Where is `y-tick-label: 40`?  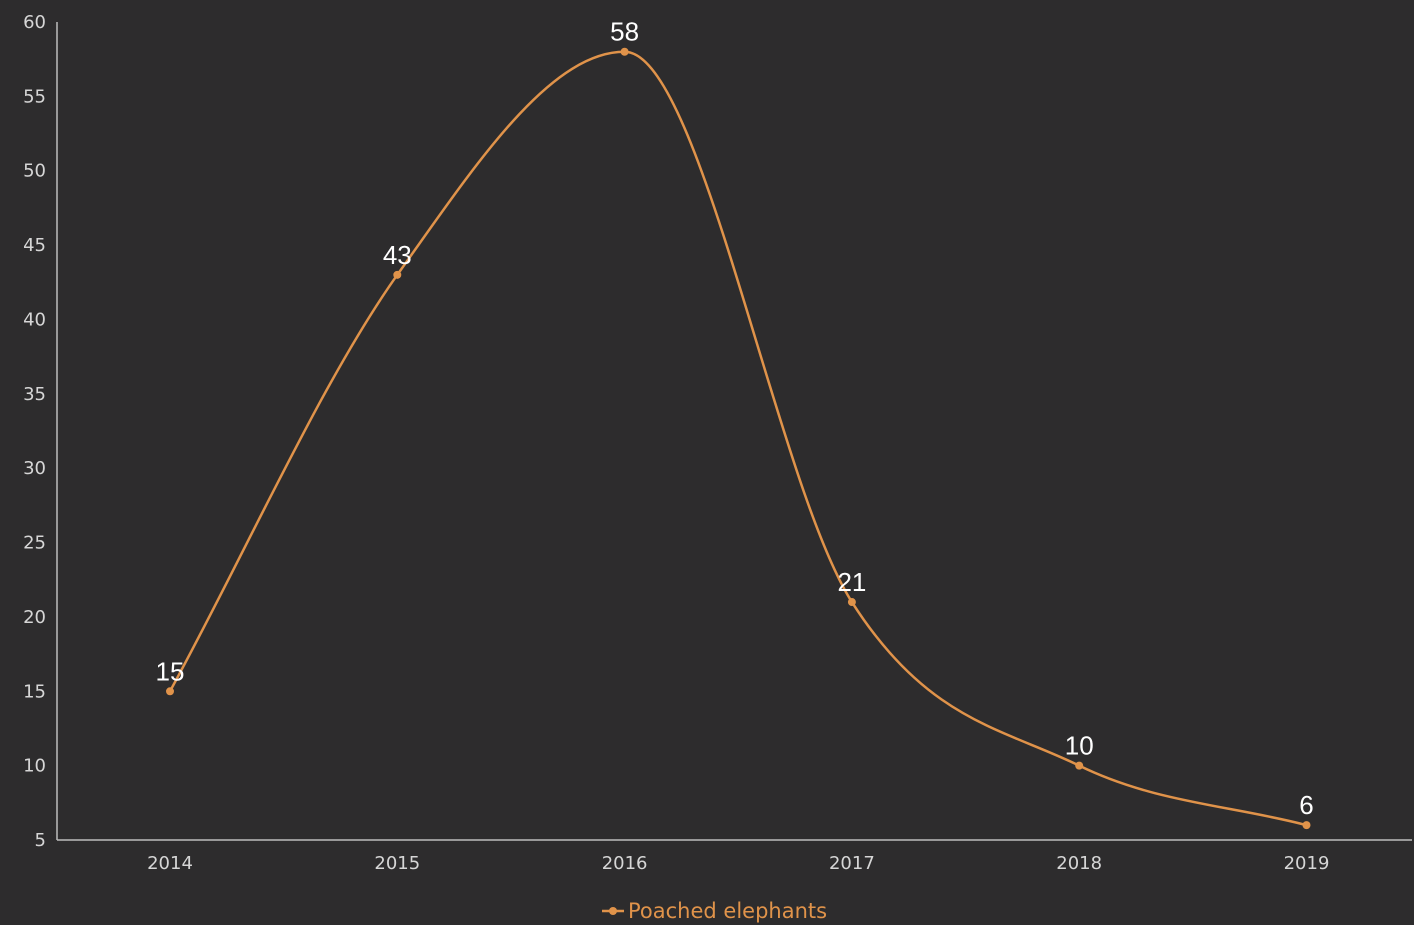 y-tick-label: 40 is located at coordinates (34, 319).